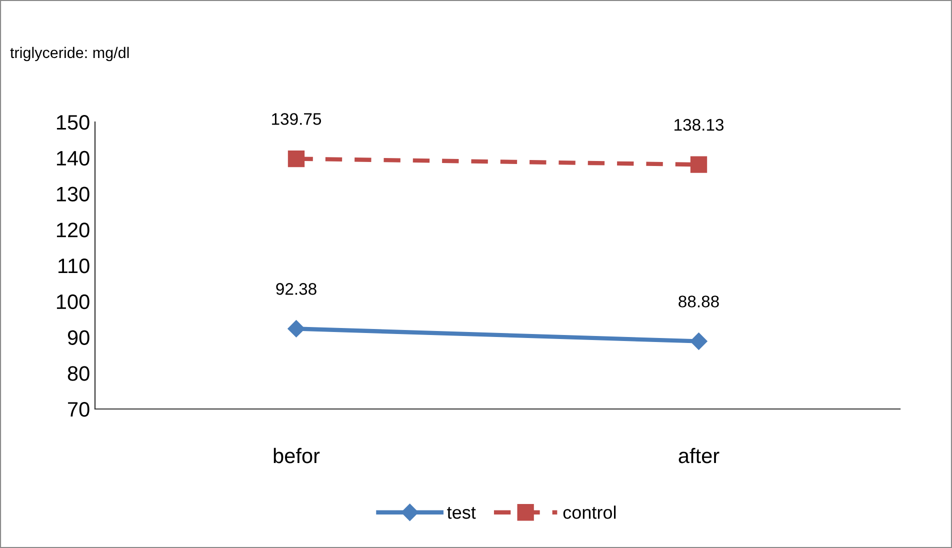  I want to click on data-label: 92.38, so click(296, 289).